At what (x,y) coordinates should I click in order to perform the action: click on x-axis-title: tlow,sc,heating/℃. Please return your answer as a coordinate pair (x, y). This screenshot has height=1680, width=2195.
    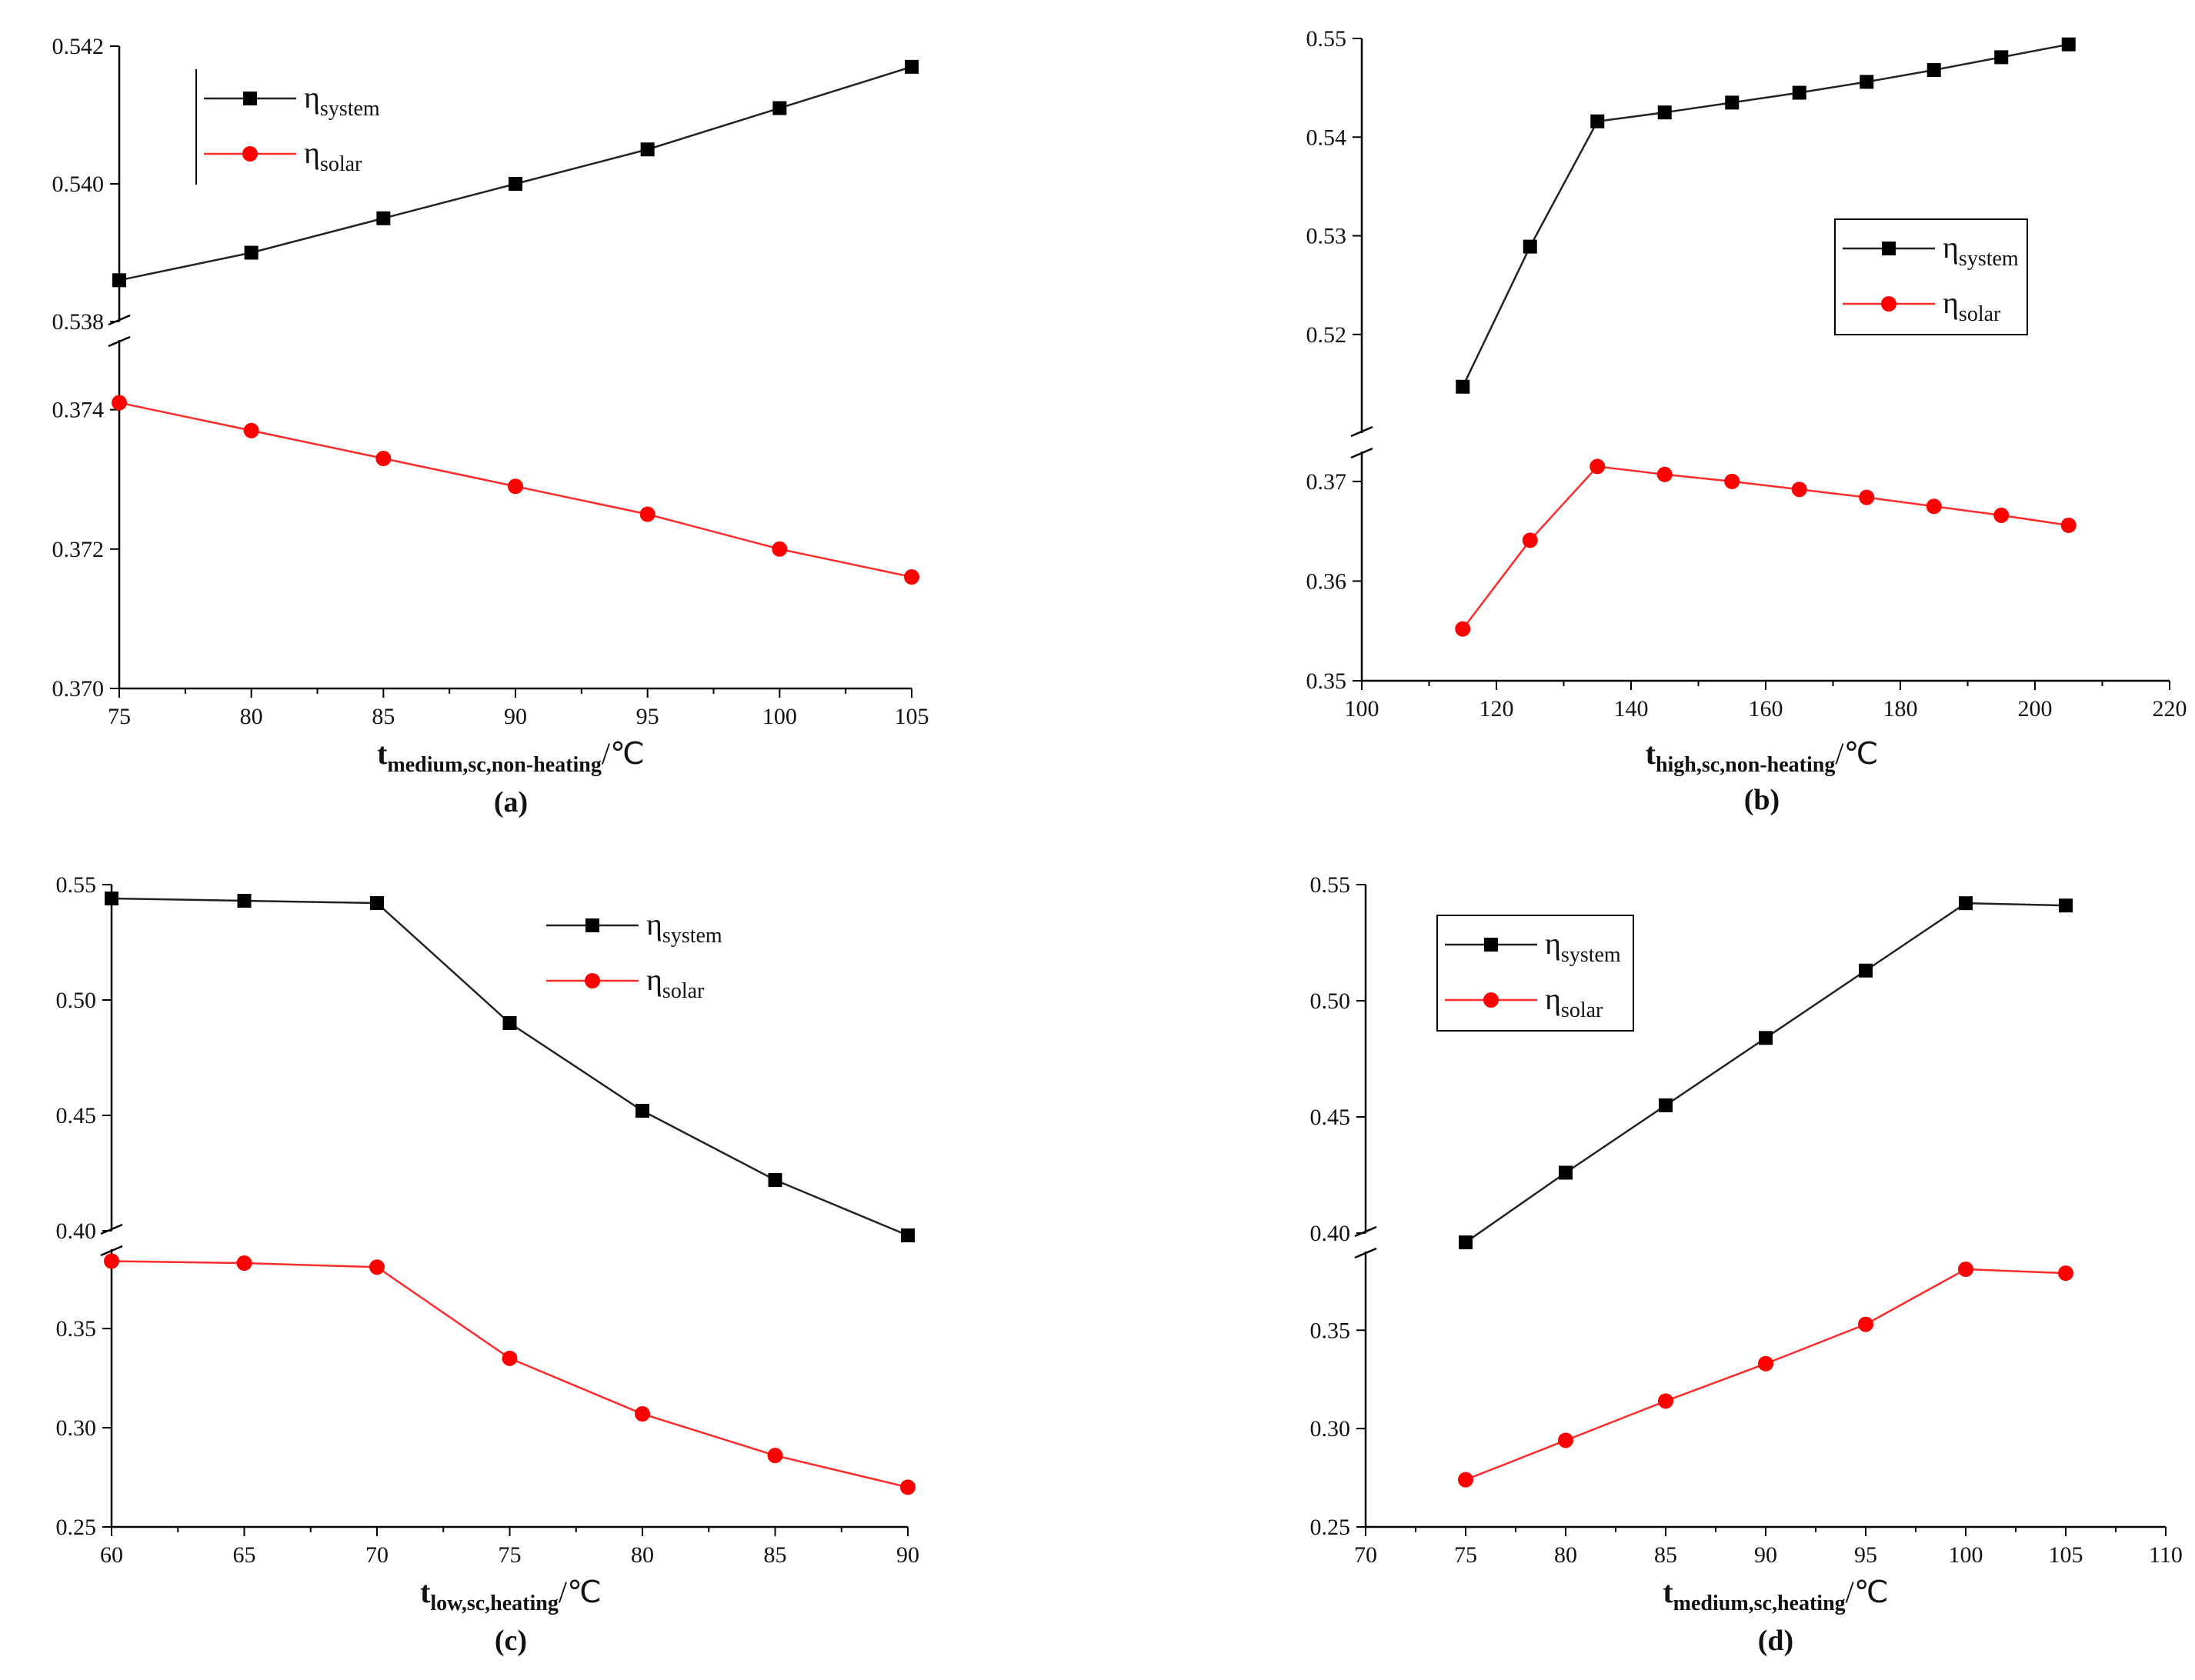
    Looking at the image, I should click on (511, 1595).